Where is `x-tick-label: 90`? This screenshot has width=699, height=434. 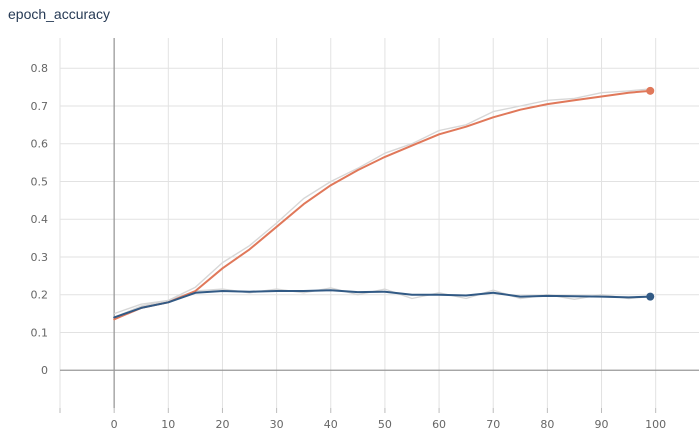 x-tick-label: 90 is located at coordinates (602, 424).